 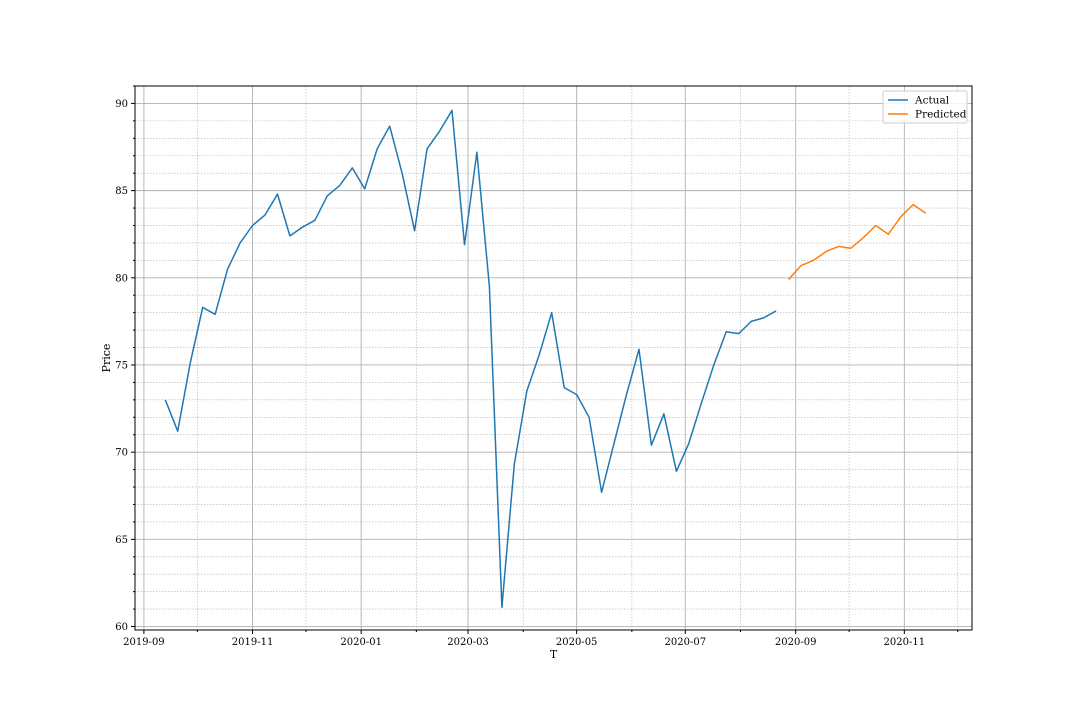 What do you see at coordinates (932, 101) in the screenshot?
I see `legend-label: Actual` at bounding box center [932, 101].